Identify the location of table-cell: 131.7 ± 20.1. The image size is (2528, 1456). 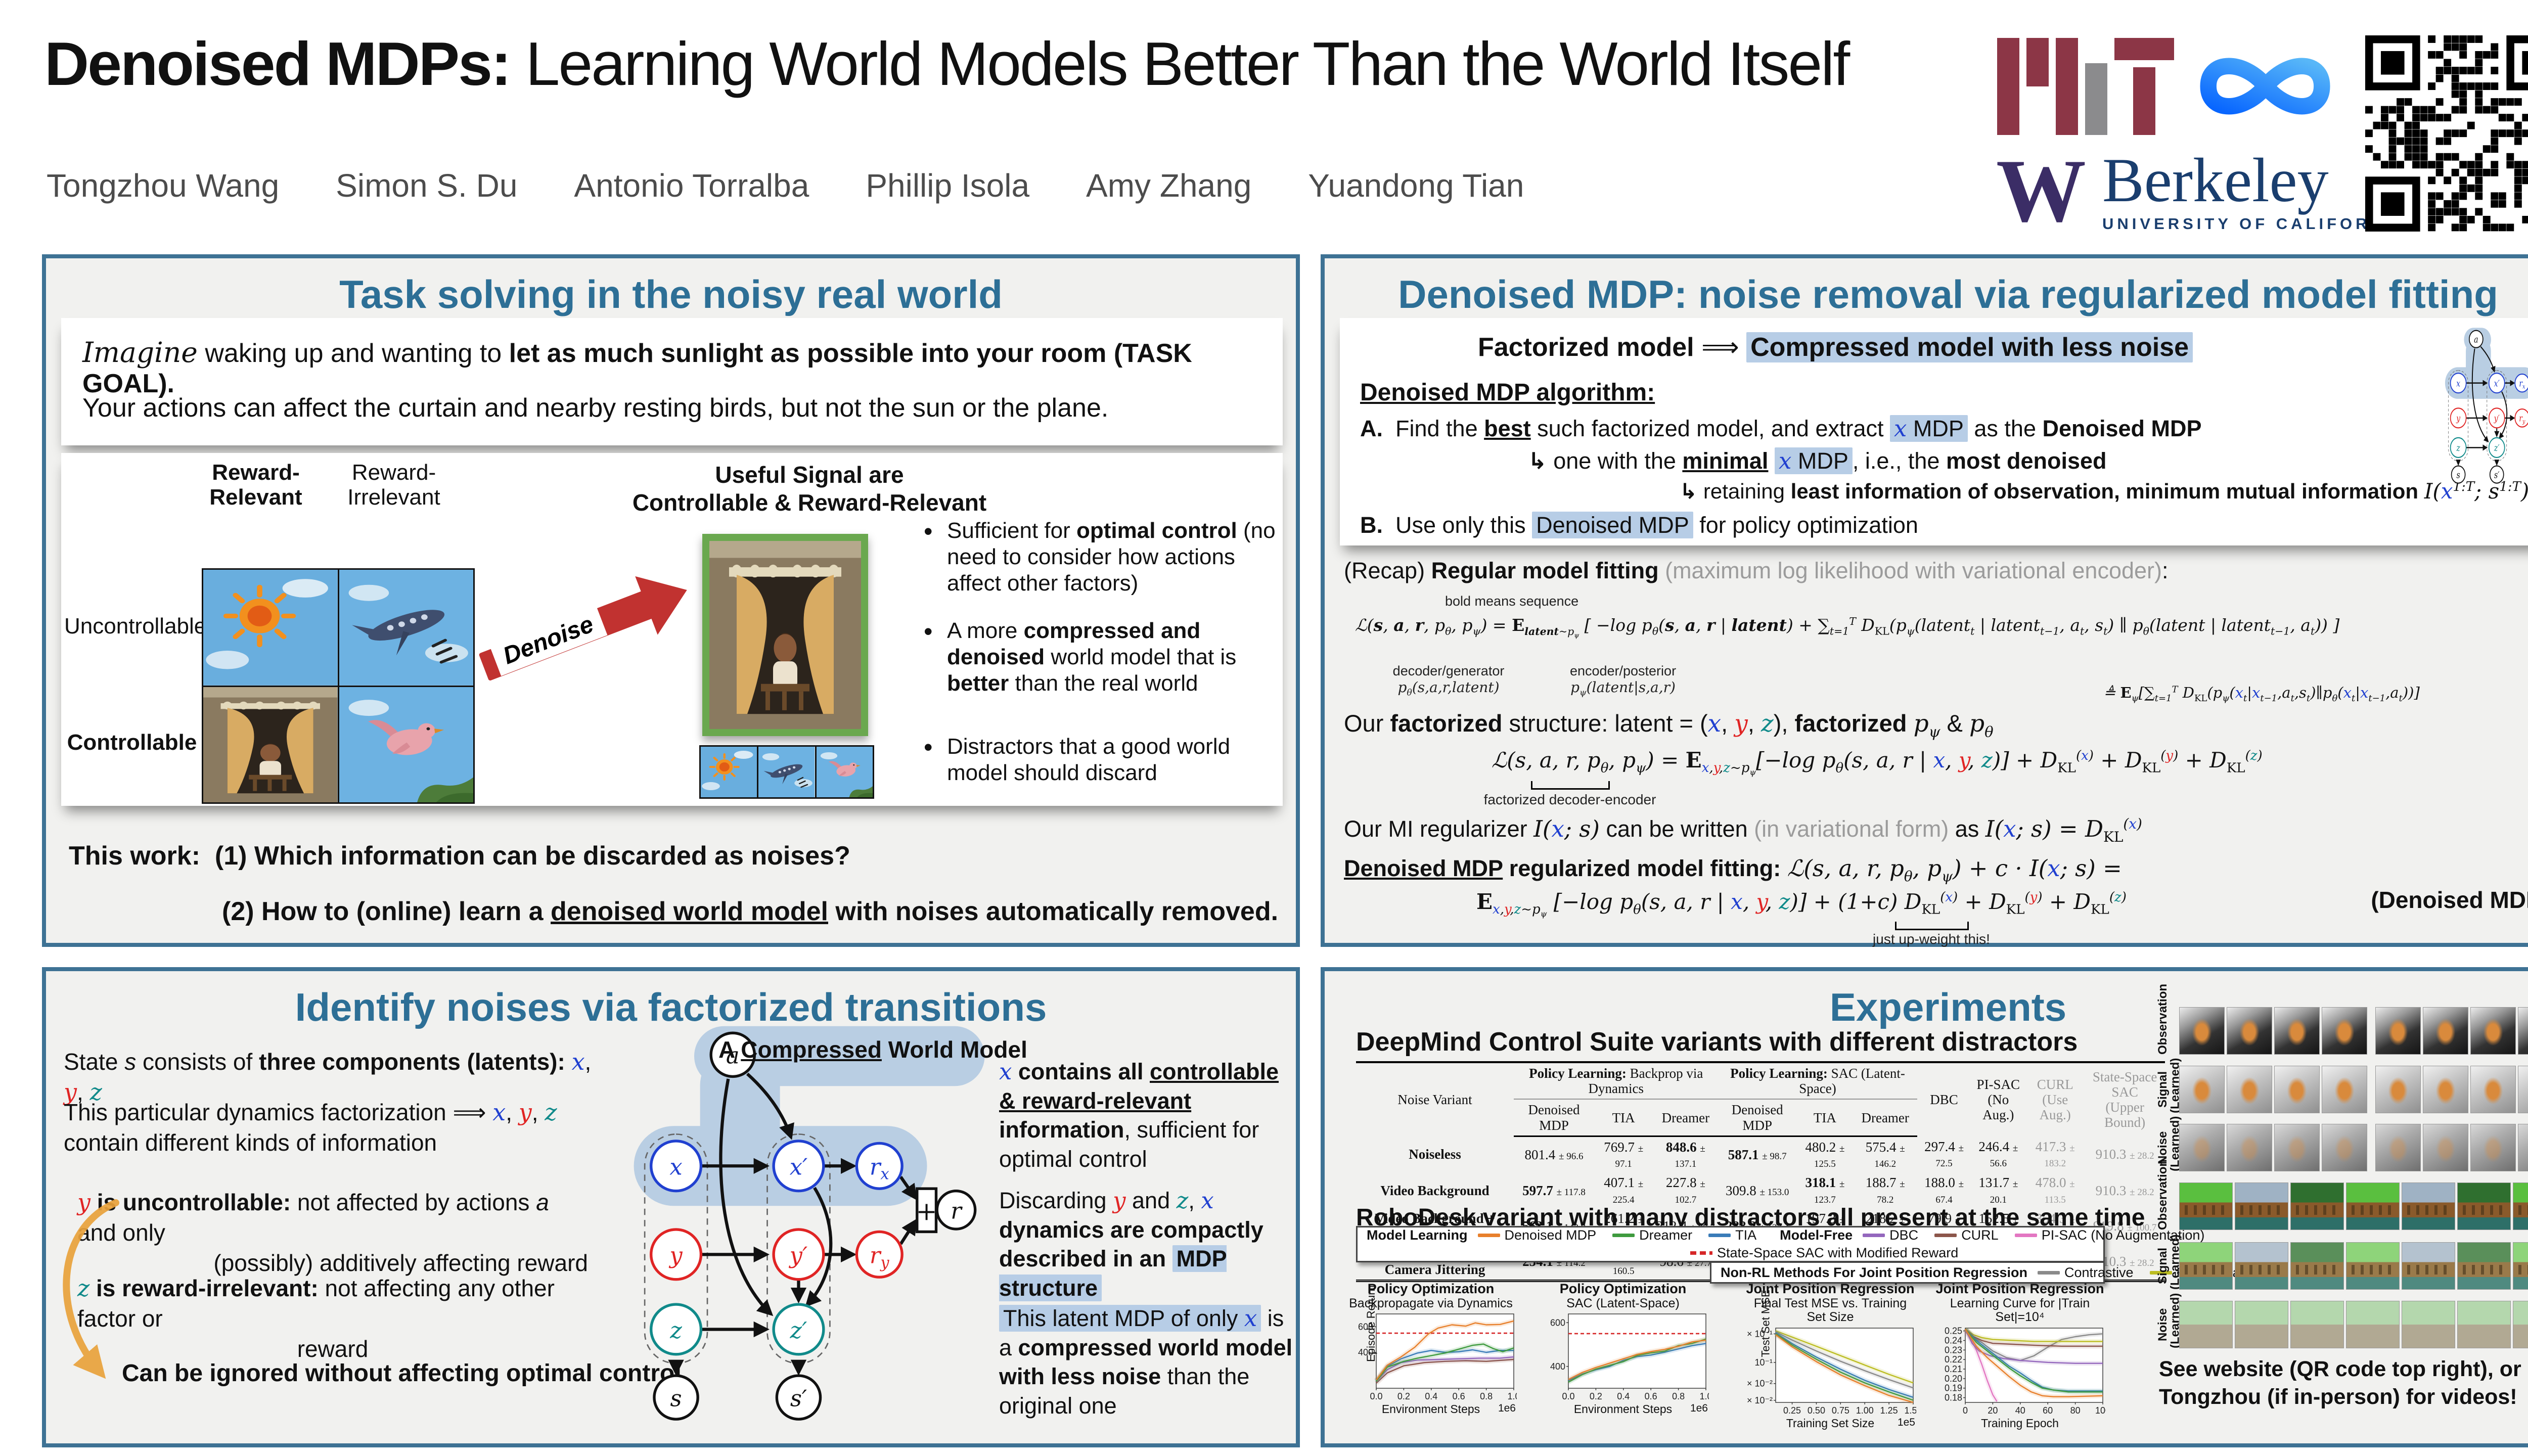
(1998, 1190).